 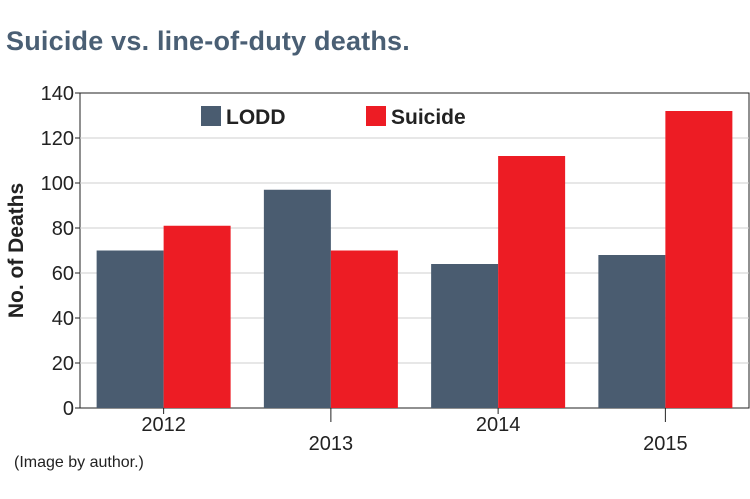 I want to click on x-tick-label: 2014, so click(x=498, y=425).